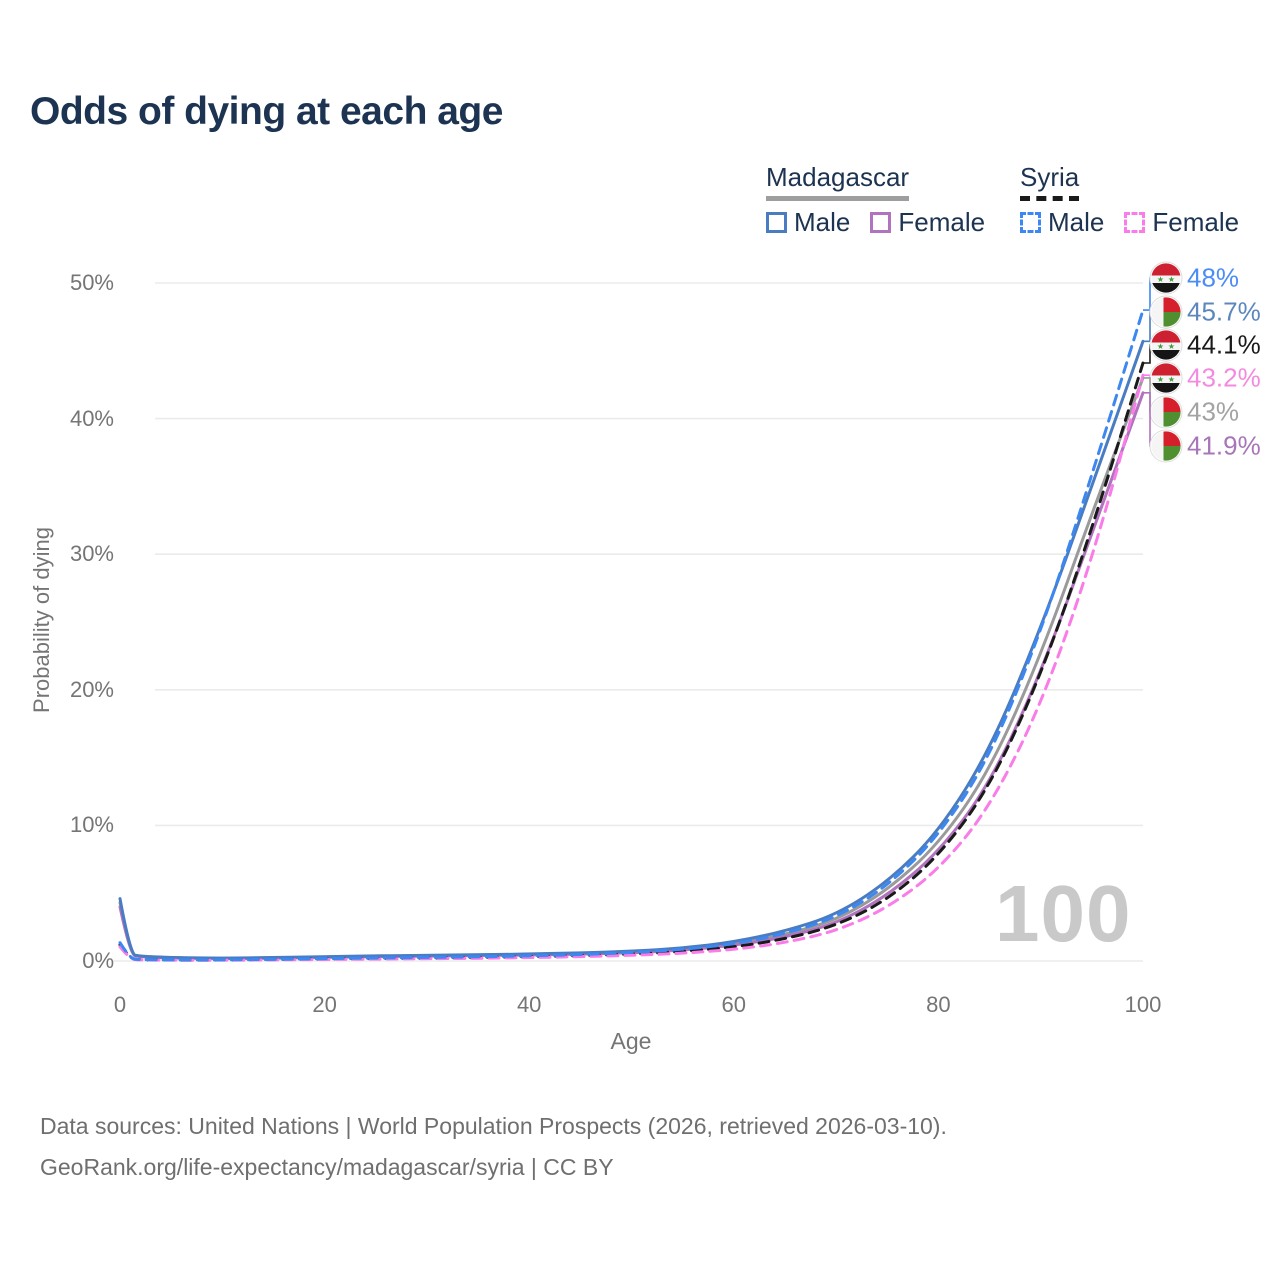  I want to click on x-tick-0: 0, so click(120, 1004).